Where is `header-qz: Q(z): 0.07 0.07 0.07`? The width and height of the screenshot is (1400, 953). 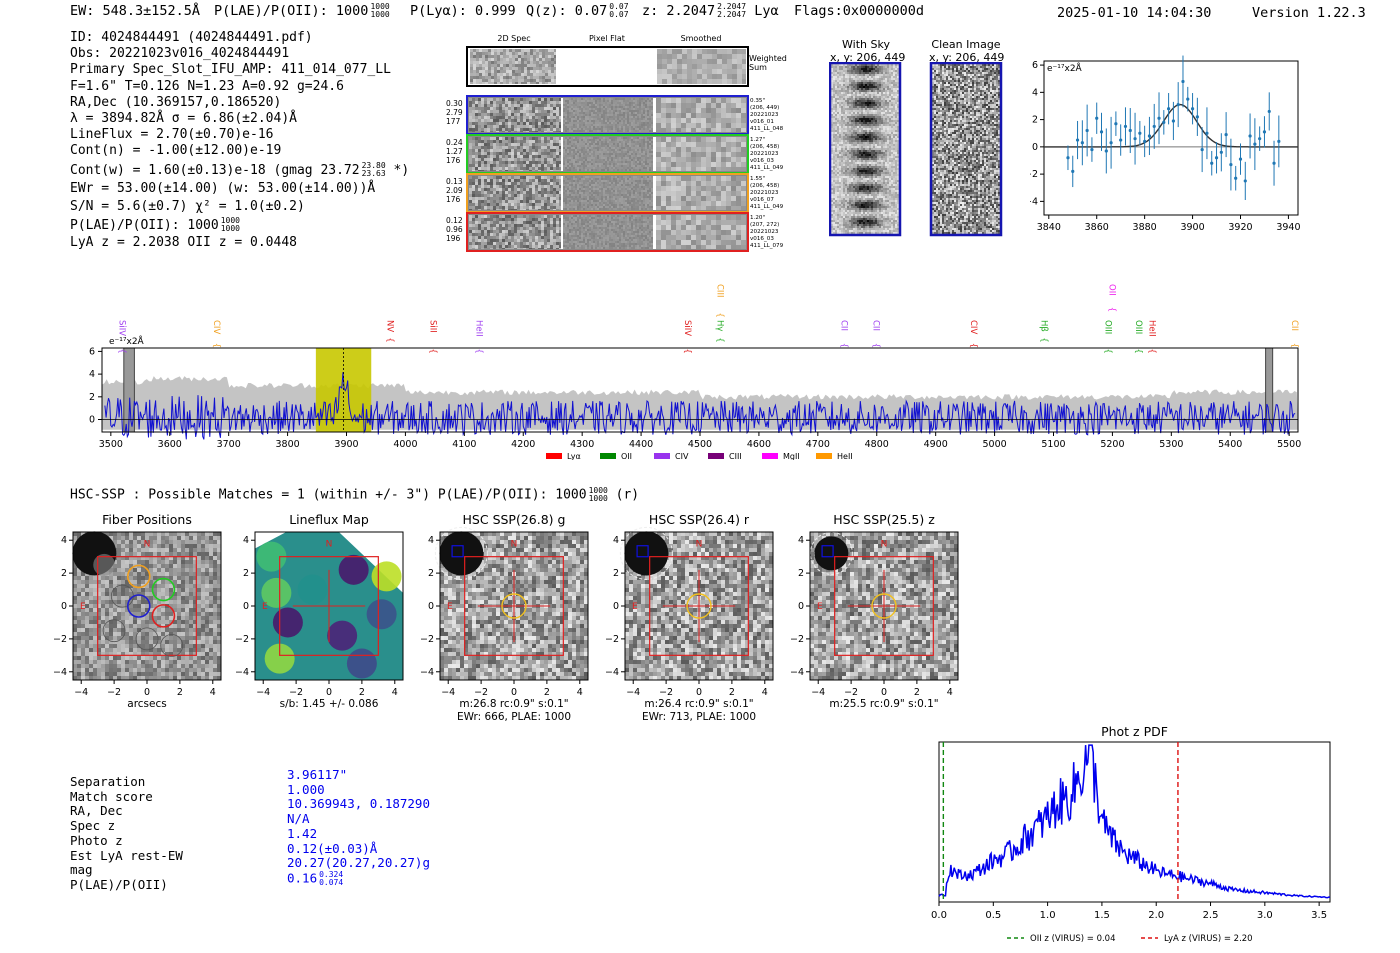
header-qz: Q(z): 0.07 0.07 0.07 is located at coordinates (577, 11).